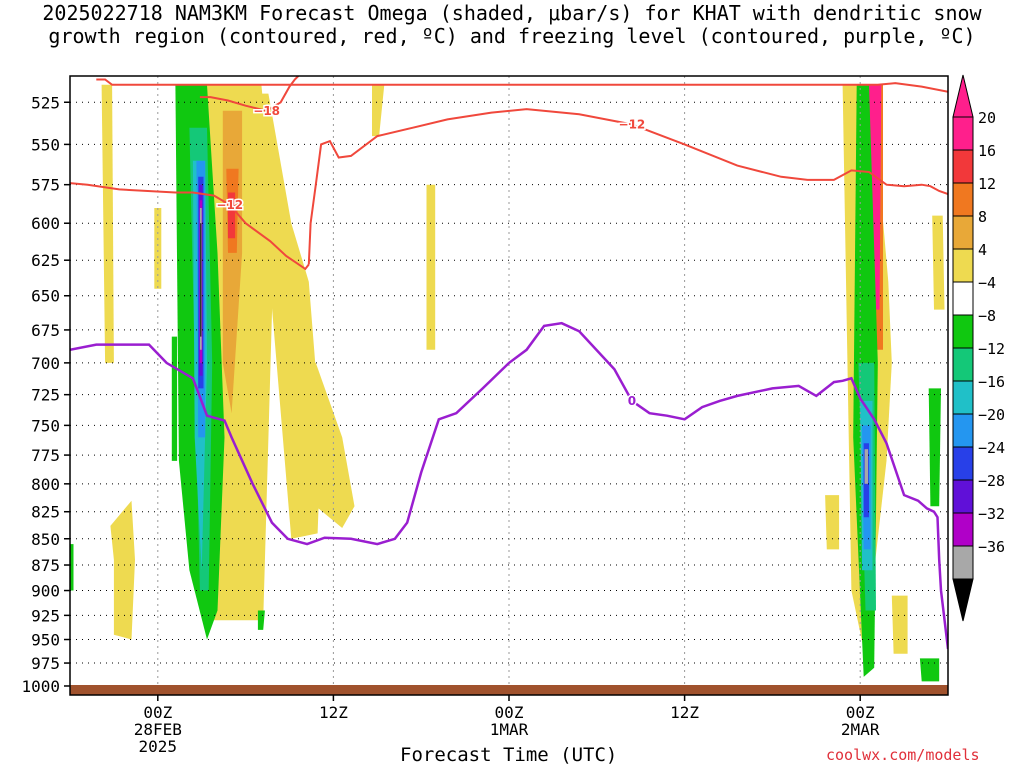 The height and width of the screenshot is (768, 1024). Describe the element at coordinates (963, 600) in the screenshot. I see `colorbar-bottom-arrow` at that location.